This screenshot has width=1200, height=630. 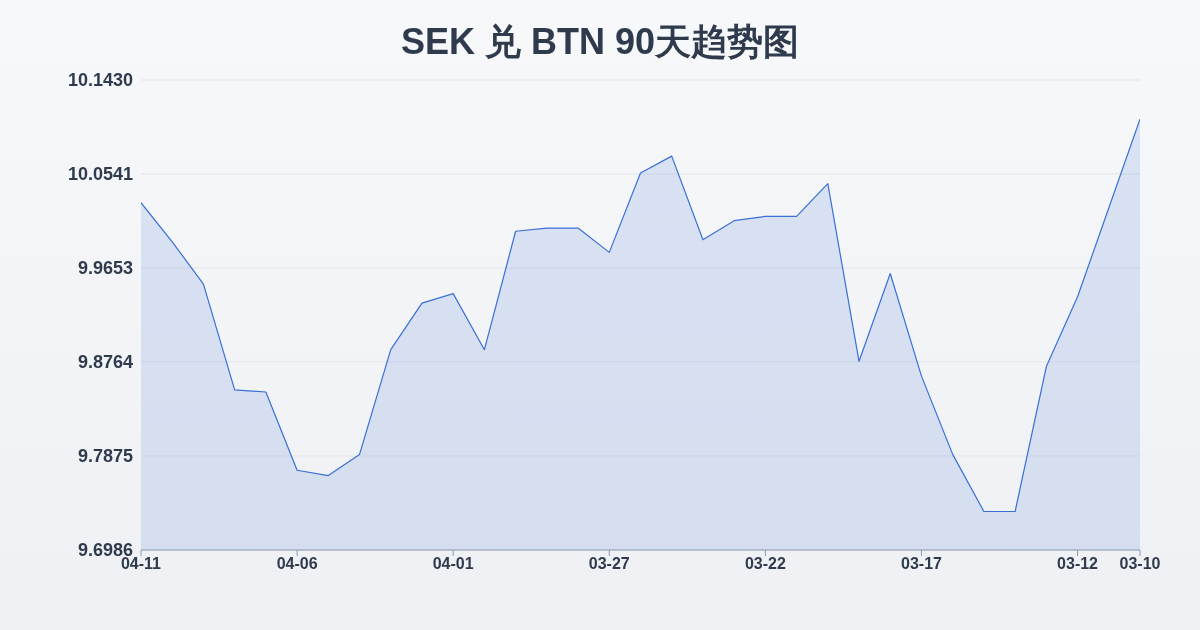 What do you see at coordinates (1078, 564) in the screenshot?
I see `x-tick-label: 03-12` at bounding box center [1078, 564].